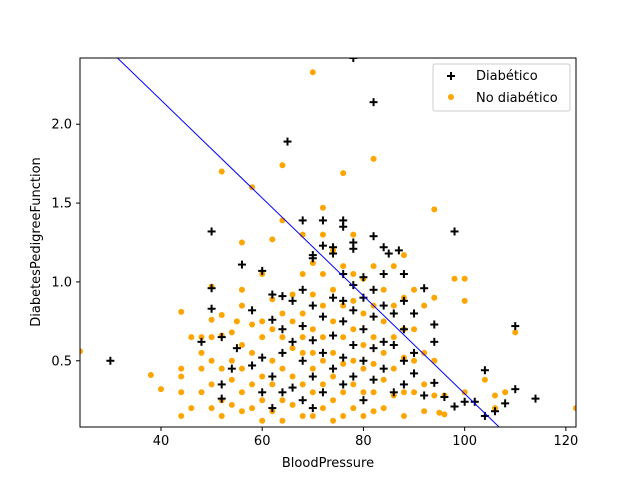 The image size is (640, 480). Describe the element at coordinates (365, 438) in the screenshot. I see `x-axis-ticks: 40 60 80 100 120` at that location.